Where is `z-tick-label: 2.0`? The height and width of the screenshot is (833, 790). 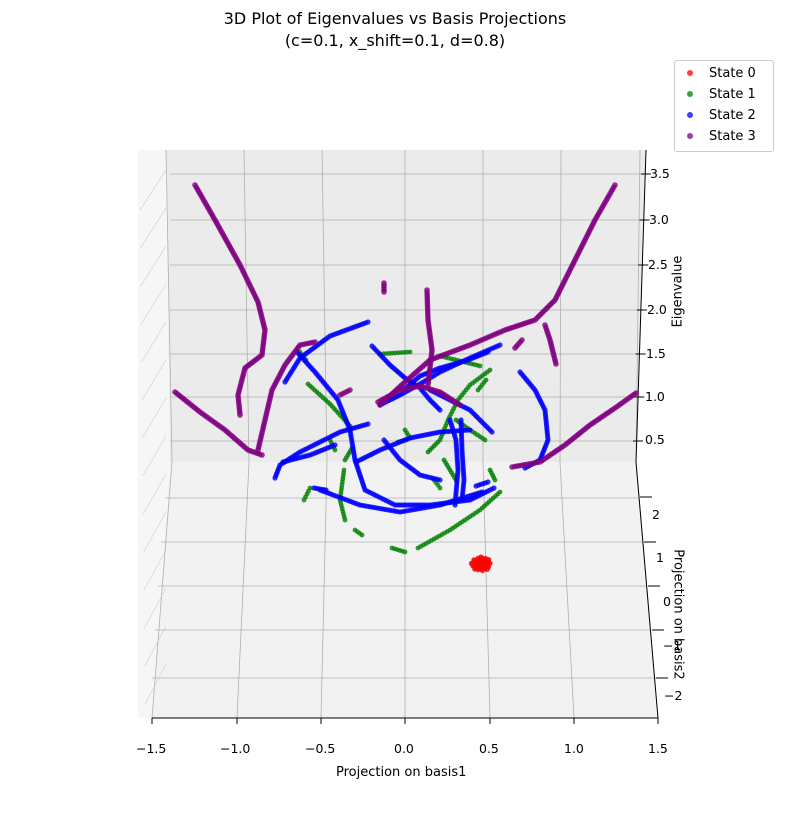
z-tick-label: 2.0 is located at coordinates (657, 309).